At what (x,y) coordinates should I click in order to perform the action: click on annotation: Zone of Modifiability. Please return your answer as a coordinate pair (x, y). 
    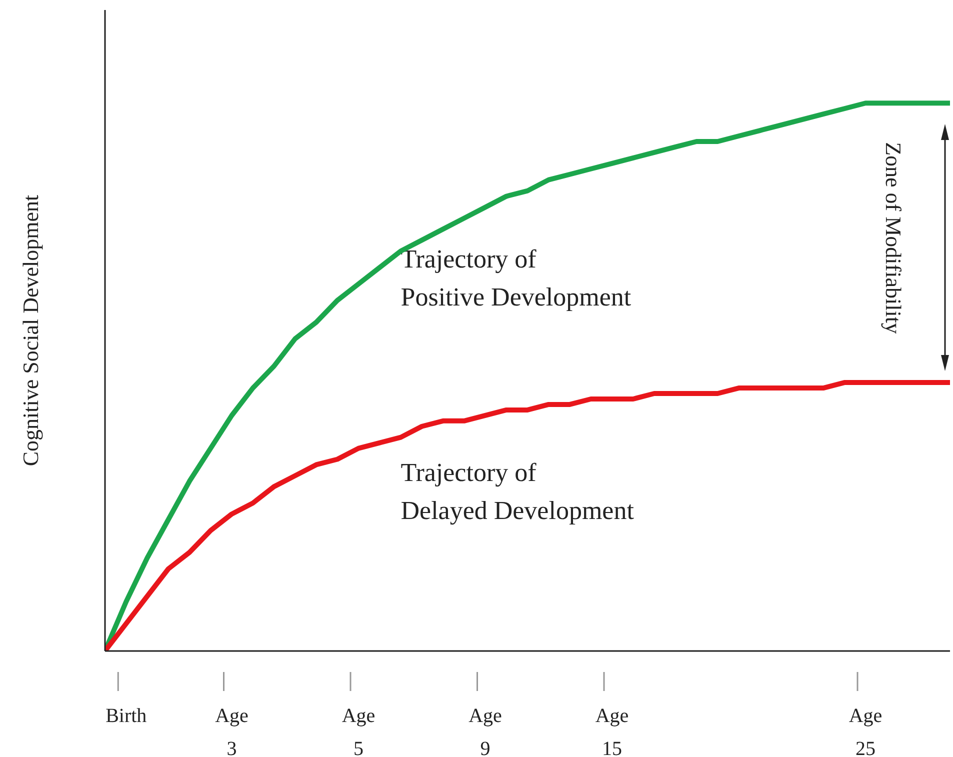
    Looking at the image, I should click on (893, 238).